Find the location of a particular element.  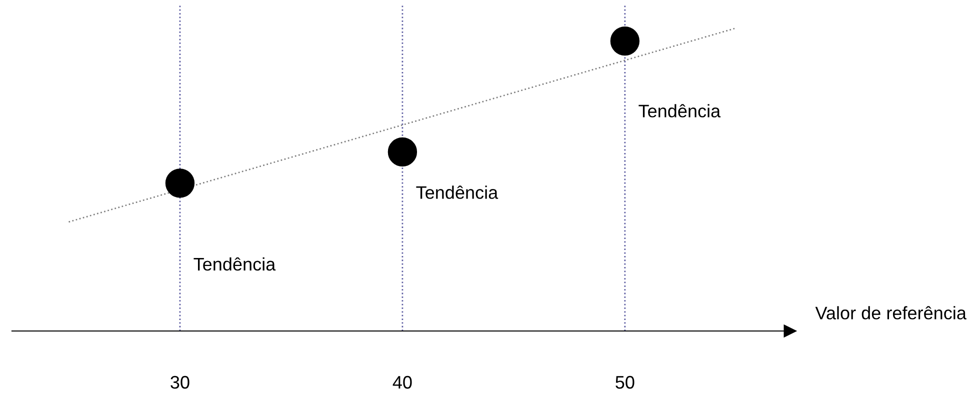

x-tick-label: 40 is located at coordinates (402, 382).